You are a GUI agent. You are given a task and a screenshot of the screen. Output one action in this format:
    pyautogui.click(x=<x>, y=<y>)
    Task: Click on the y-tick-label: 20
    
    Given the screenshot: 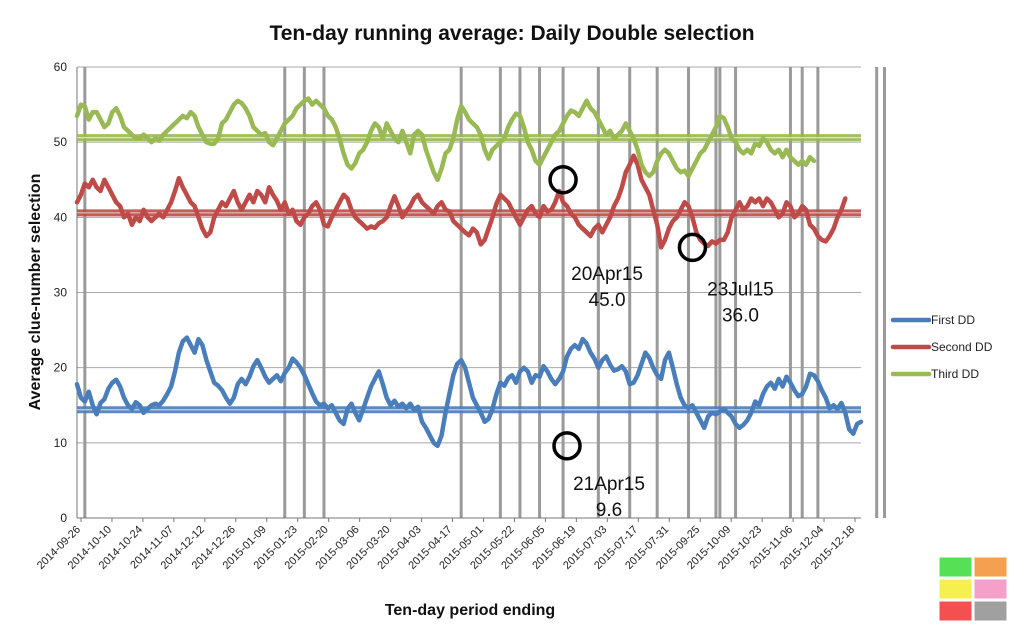 What is the action you would take?
    pyautogui.click(x=61, y=368)
    